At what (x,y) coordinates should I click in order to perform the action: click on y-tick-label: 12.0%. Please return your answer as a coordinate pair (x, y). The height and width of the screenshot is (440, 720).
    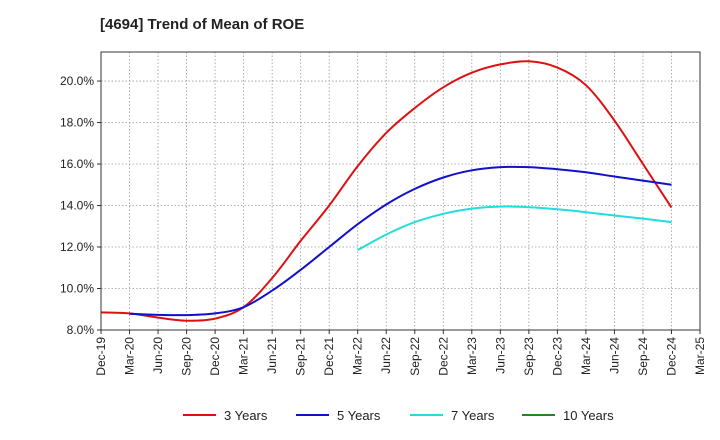
    Looking at the image, I should click on (77, 247).